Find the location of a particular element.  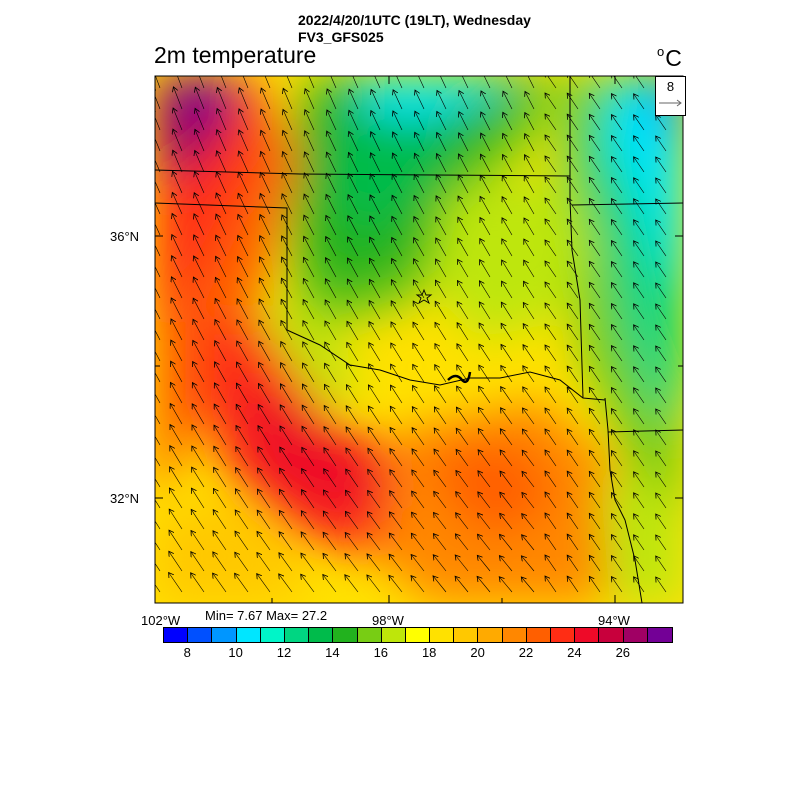

vector-key-value: 8 is located at coordinates (670, 86).